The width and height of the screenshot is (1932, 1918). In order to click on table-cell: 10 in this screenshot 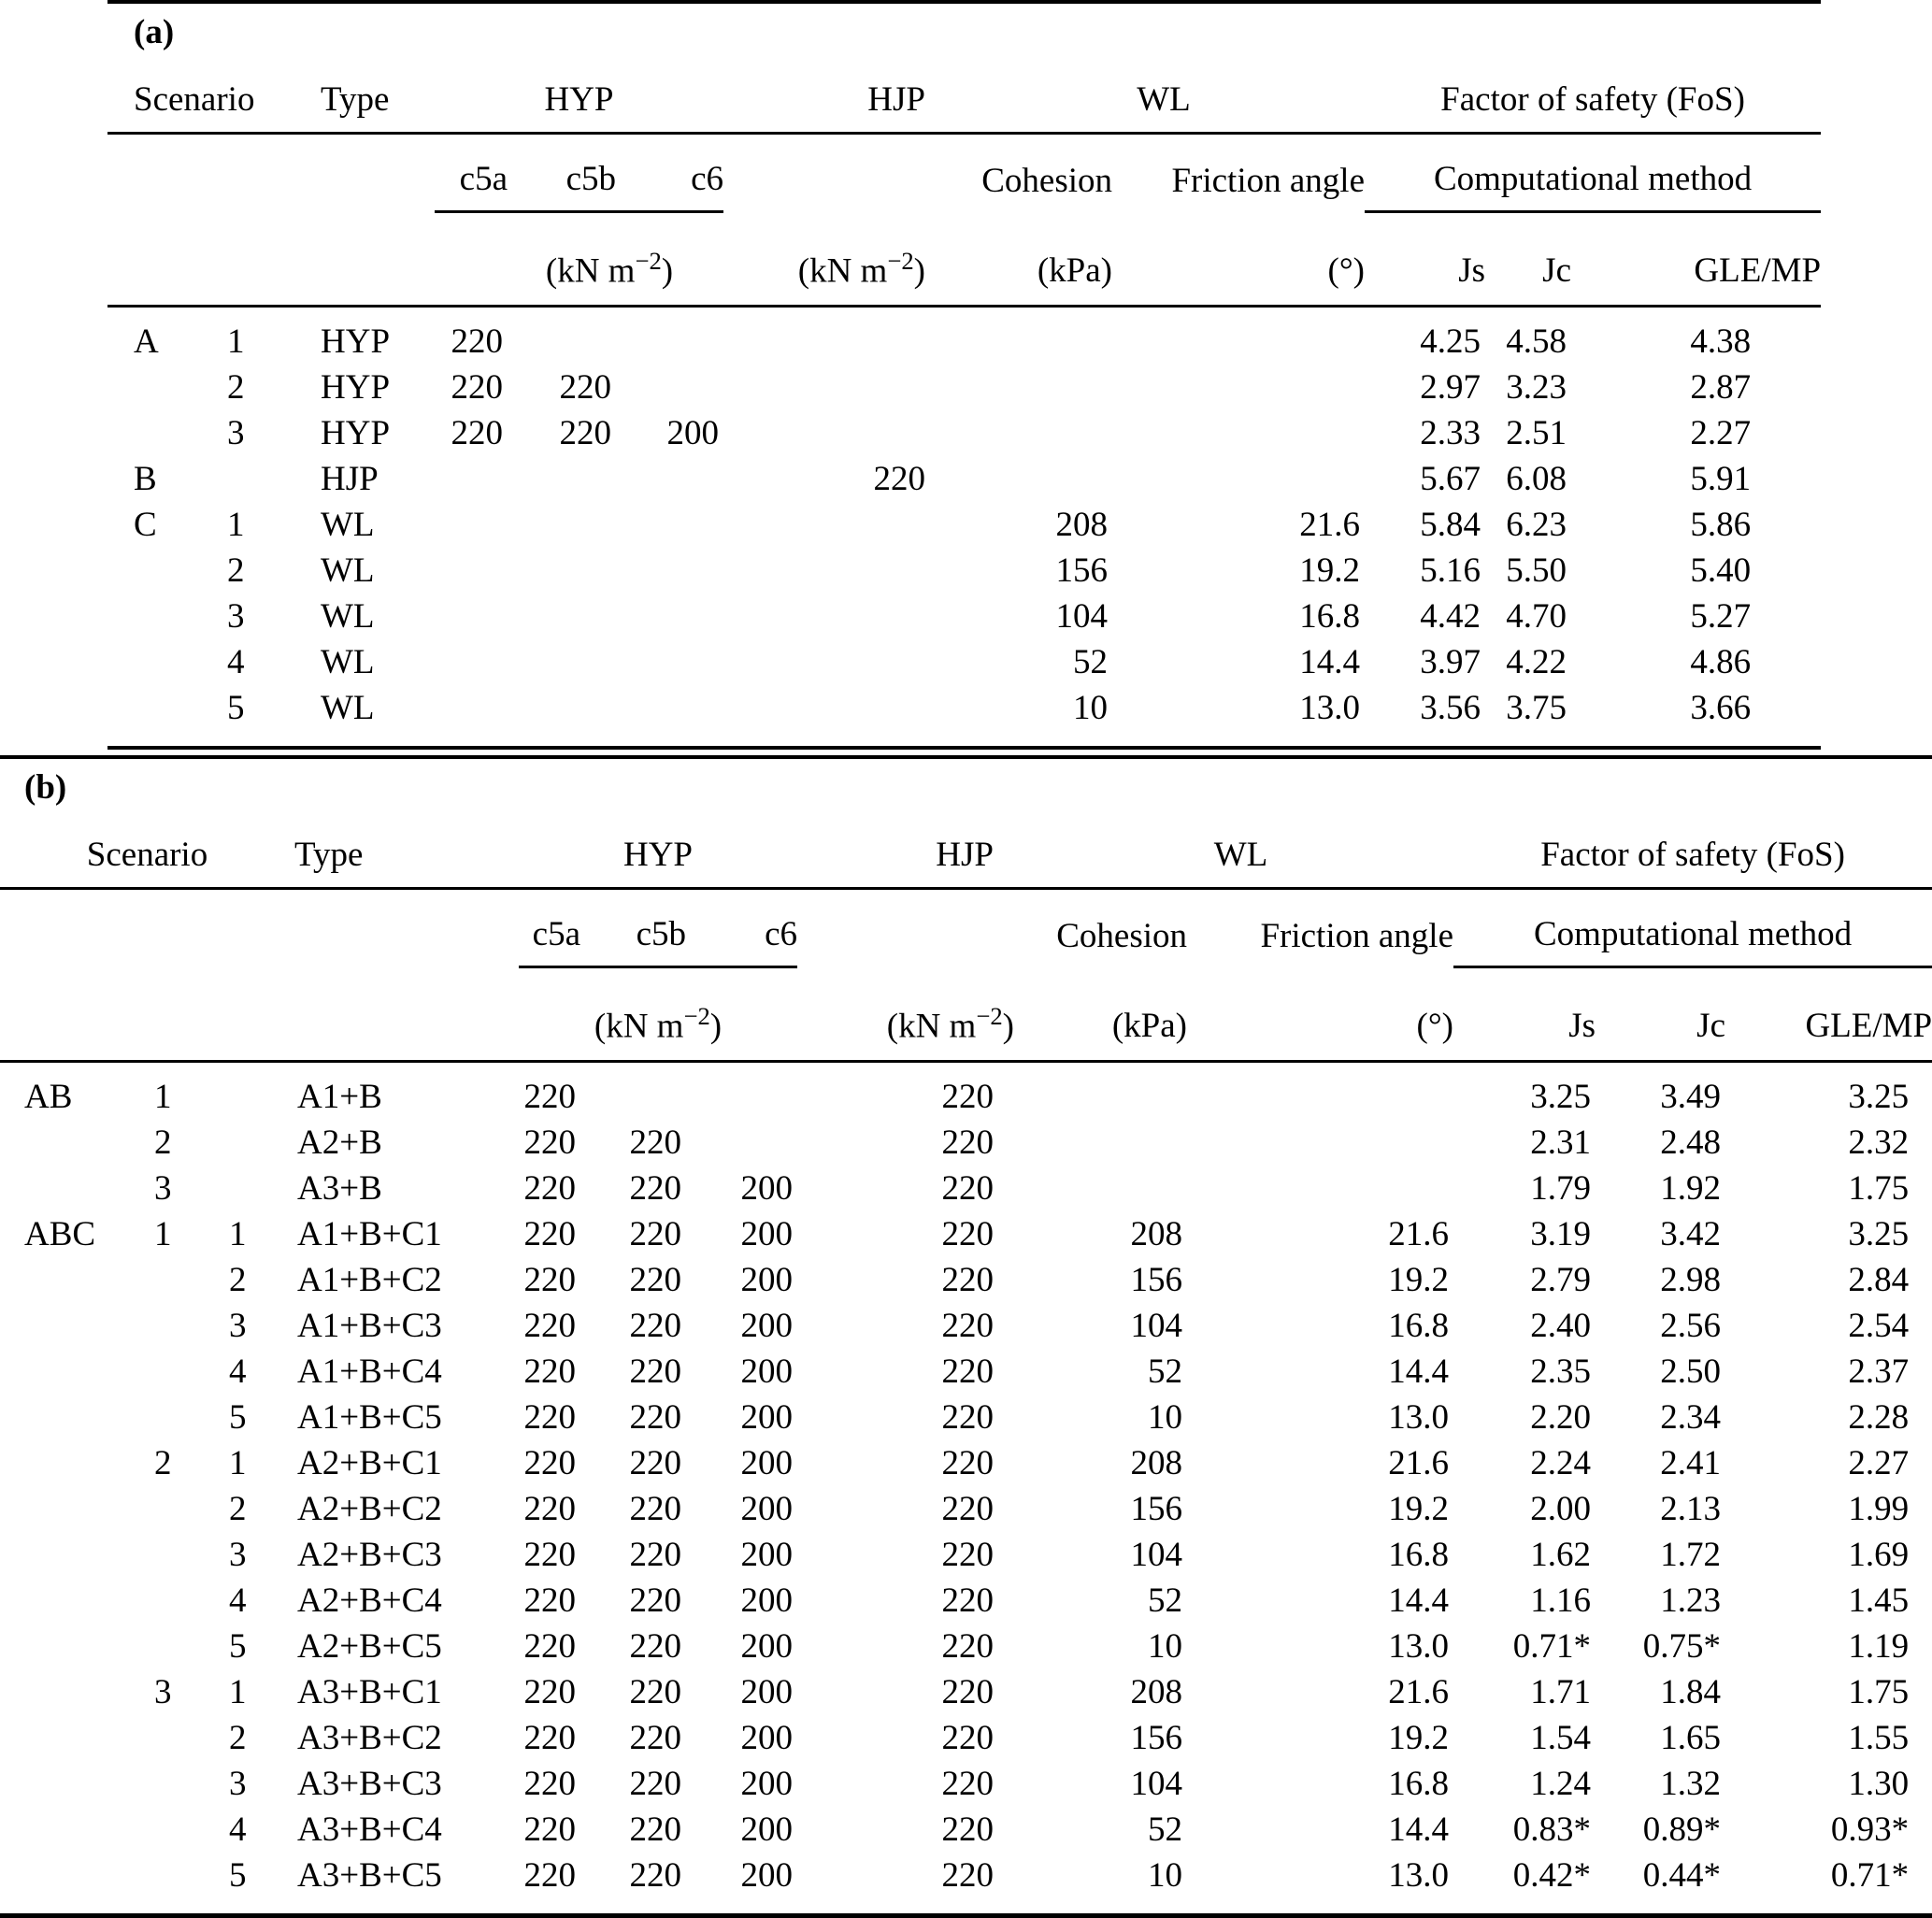, I will do `click(1090, 708)`.